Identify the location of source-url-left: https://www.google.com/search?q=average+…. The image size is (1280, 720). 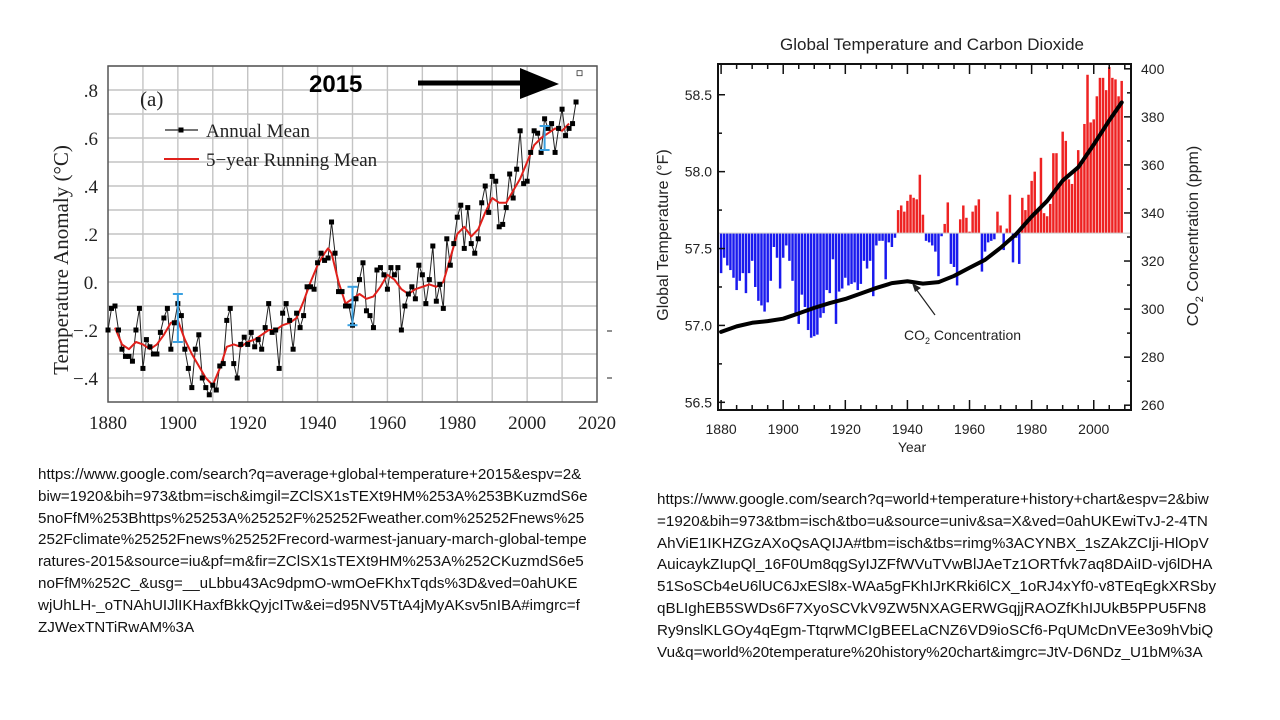
(313, 551).